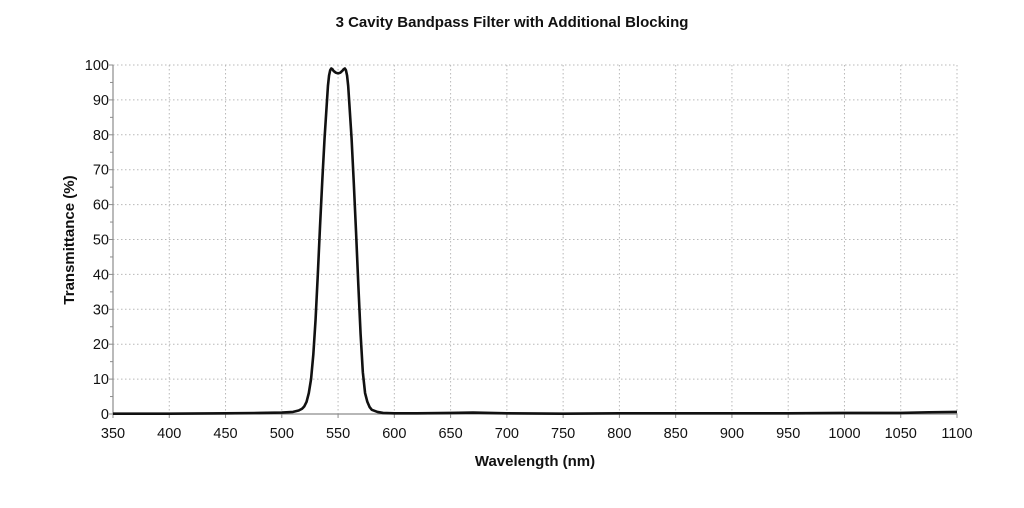 Image resolution: width=1024 pixels, height=508 pixels. Describe the element at coordinates (282, 434) in the screenshot. I see `x-tick-label: 500` at that location.